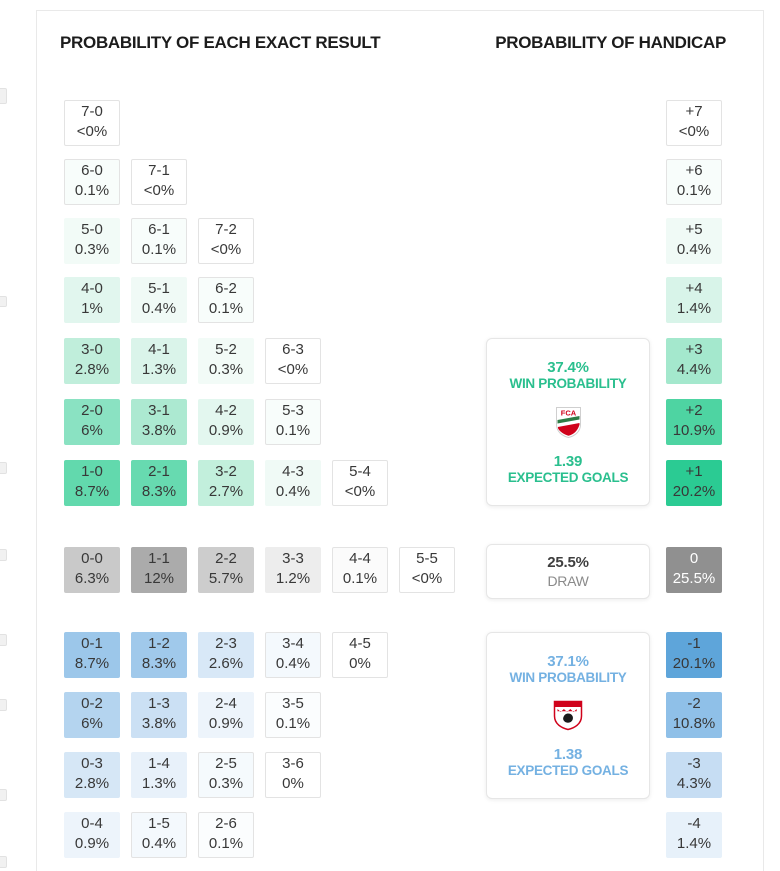 This screenshot has height=871, width=780. I want to click on score-label: 1-4, so click(159, 763).